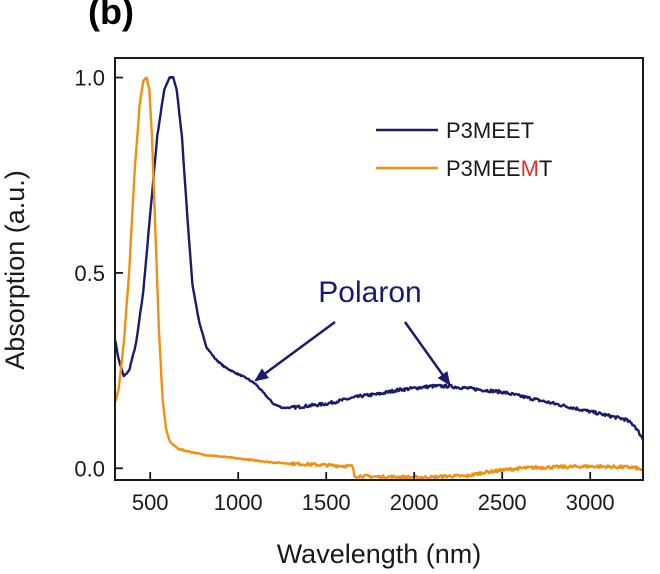 The image size is (660, 574). Describe the element at coordinates (464, 149) in the screenshot. I see `legend: P3MEET P3MEEMT` at that location.